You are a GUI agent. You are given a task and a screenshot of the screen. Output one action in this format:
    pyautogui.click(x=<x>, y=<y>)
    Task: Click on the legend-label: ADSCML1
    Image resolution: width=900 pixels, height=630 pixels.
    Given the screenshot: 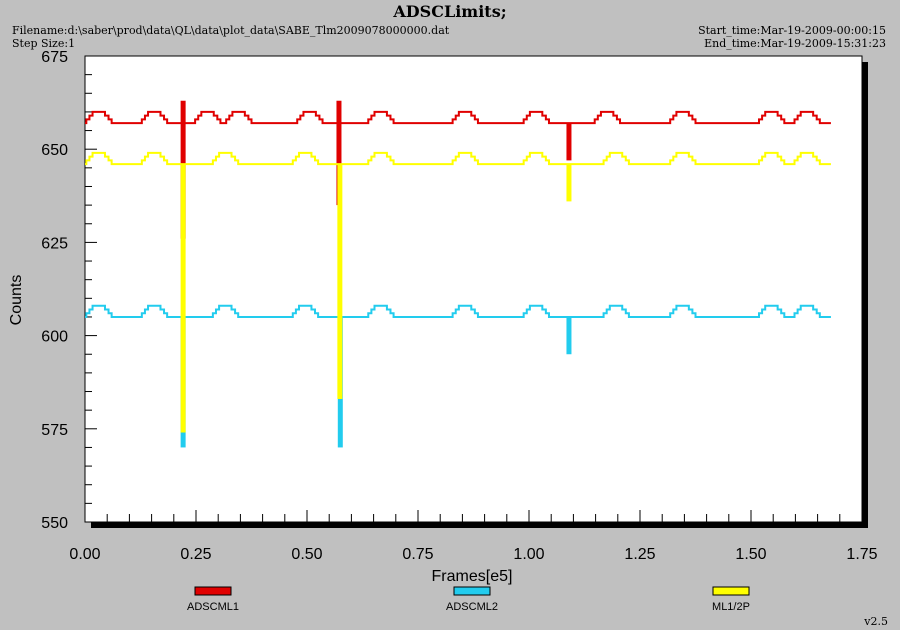 What is the action you would take?
    pyautogui.click(x=213, y=607)
    